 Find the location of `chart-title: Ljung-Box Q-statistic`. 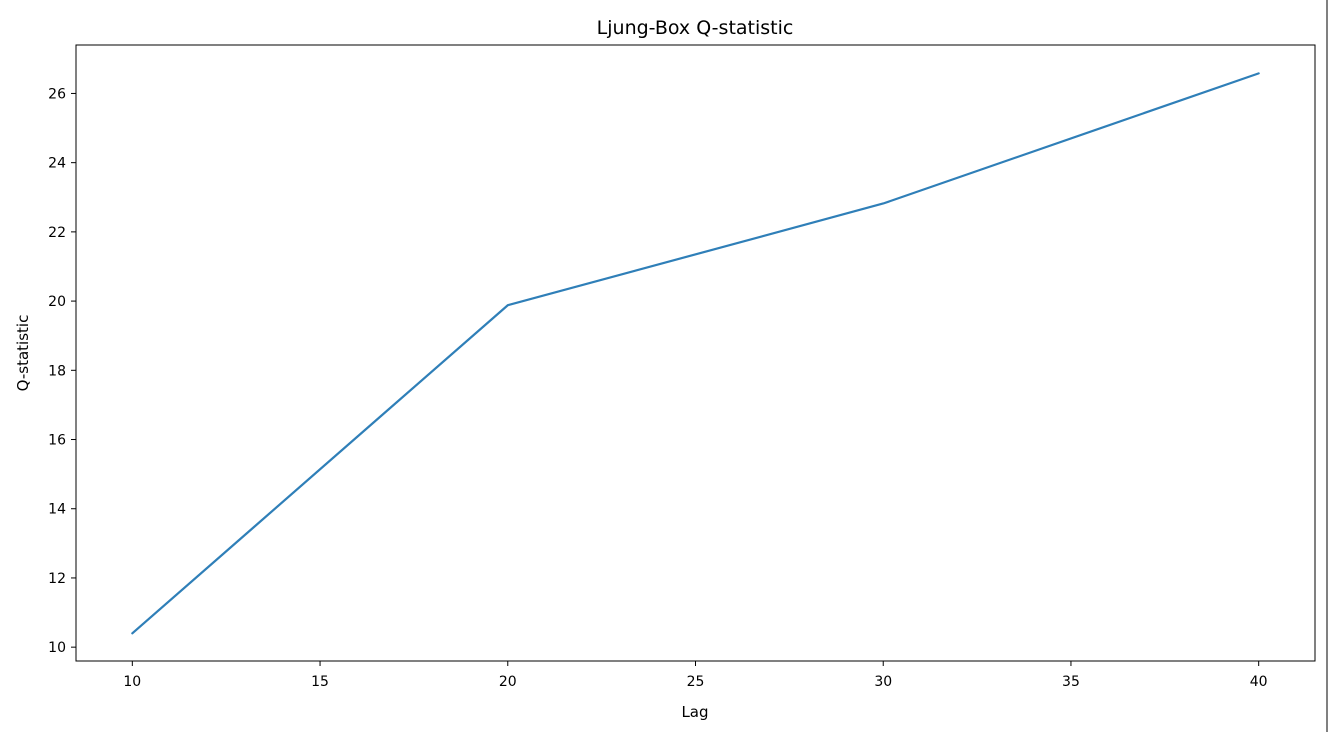

chart-title: Ljung-Box Q-statistic is located at coordinates (695, 28).